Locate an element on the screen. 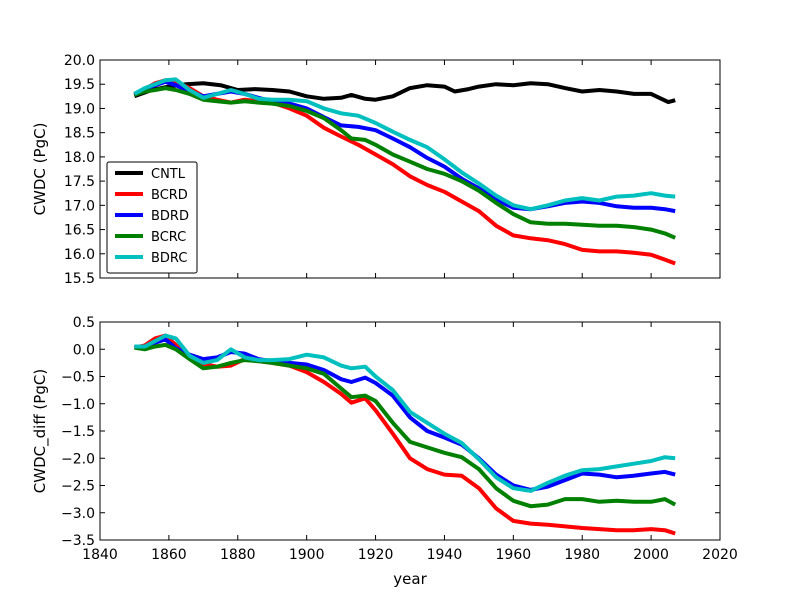  y-tick-label: −1.5 is located at coordinates (78, 432).